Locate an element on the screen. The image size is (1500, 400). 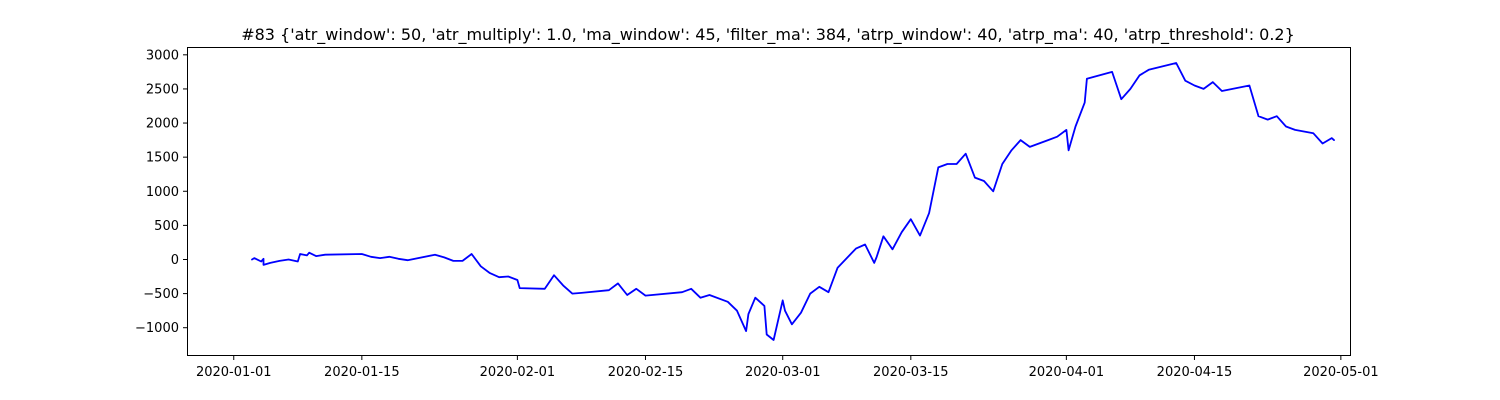
x-tick-label: 2020-02-15 is located at coordinates (646, 372).